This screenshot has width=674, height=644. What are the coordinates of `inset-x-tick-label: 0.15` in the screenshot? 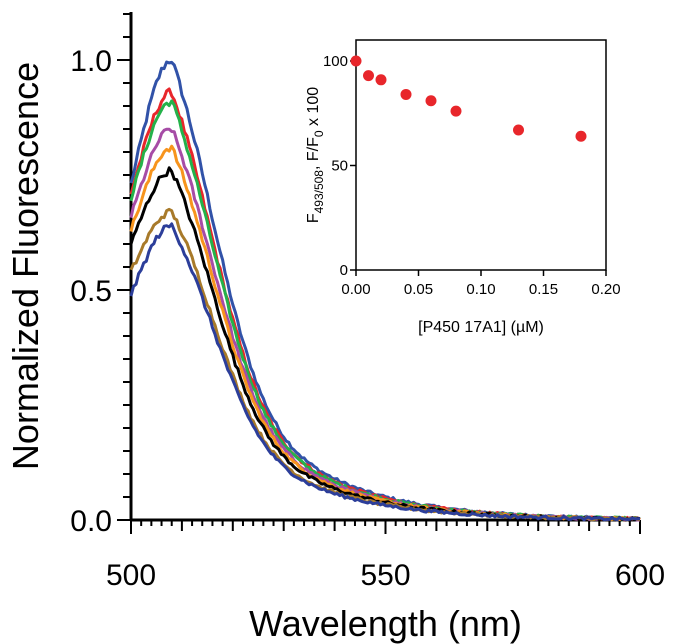 It's located at (543, 289).